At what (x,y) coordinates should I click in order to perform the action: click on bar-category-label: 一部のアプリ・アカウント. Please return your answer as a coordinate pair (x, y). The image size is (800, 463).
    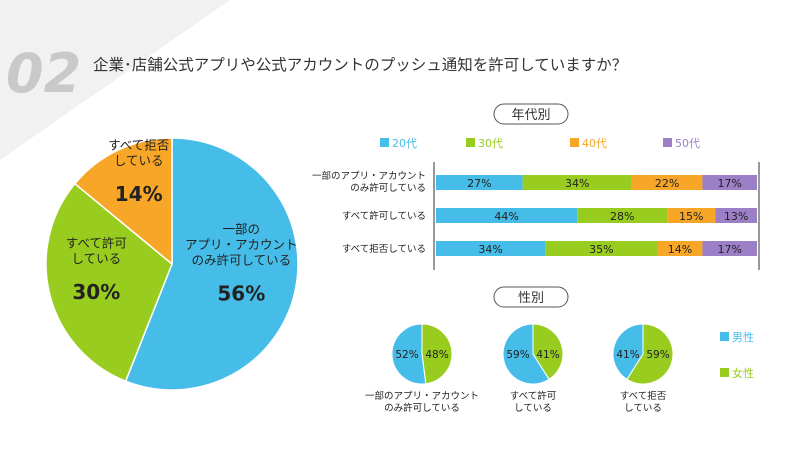
    Looking at the image, I should click on (369, 176).